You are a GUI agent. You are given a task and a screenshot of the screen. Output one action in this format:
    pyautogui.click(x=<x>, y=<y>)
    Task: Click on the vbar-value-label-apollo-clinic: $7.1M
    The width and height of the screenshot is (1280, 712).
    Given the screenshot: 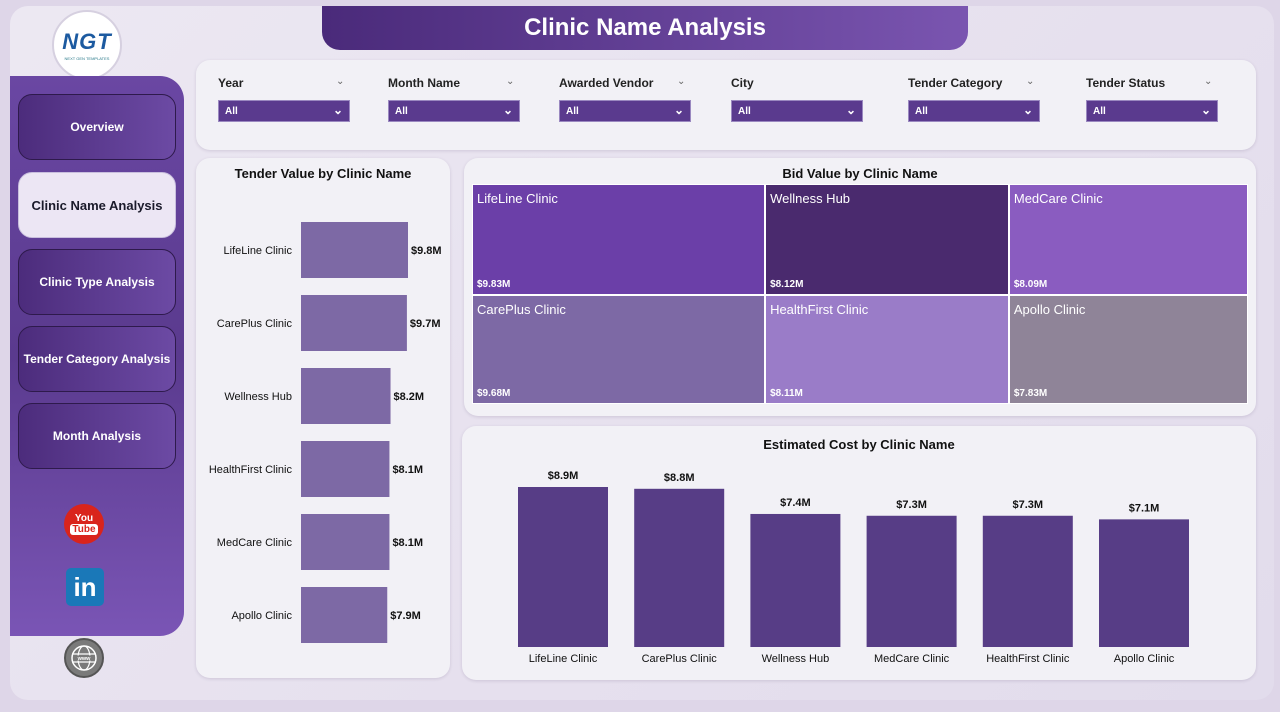 What is the action you would take?
    pyautogui.click(x=1144, y=508)
    